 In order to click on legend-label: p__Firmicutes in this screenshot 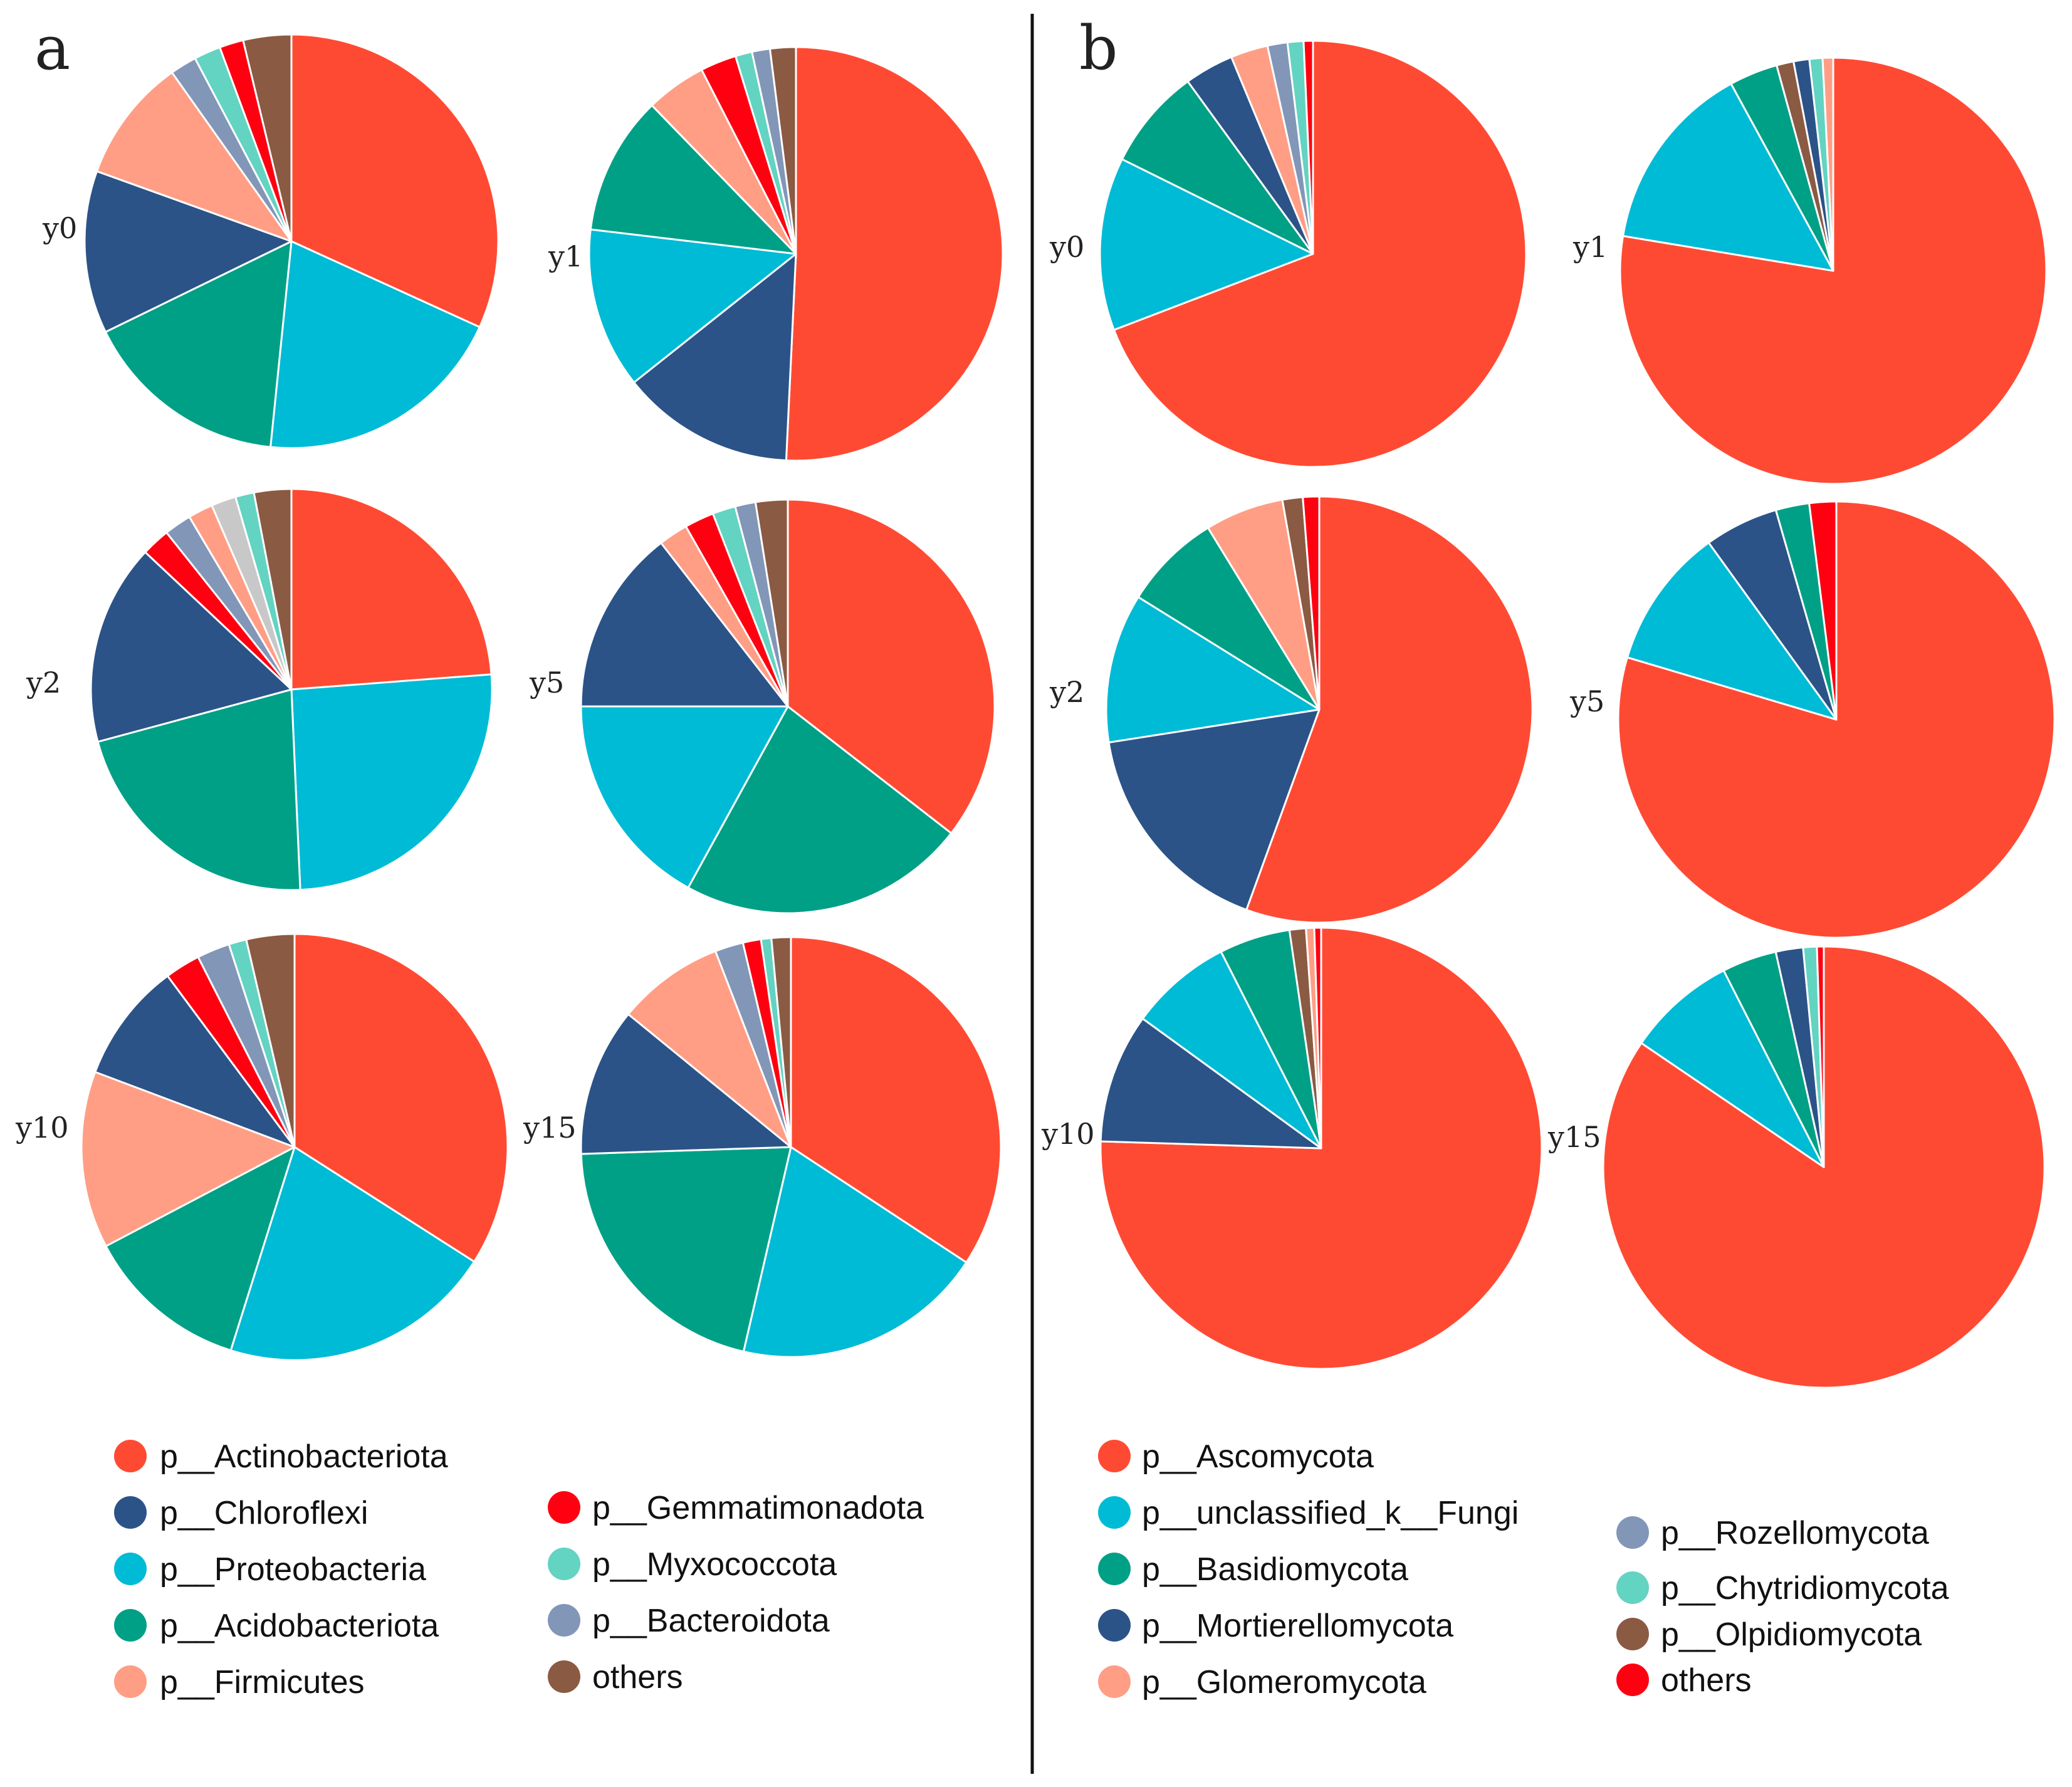, I will do `click(262, 1682)`.